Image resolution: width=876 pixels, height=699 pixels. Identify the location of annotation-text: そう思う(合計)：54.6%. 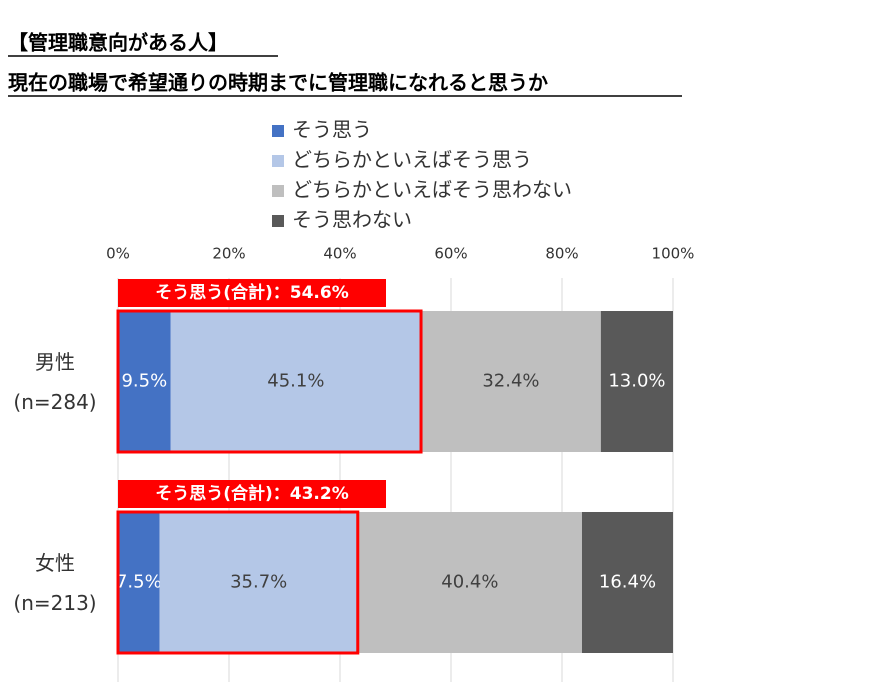
(252, 292).